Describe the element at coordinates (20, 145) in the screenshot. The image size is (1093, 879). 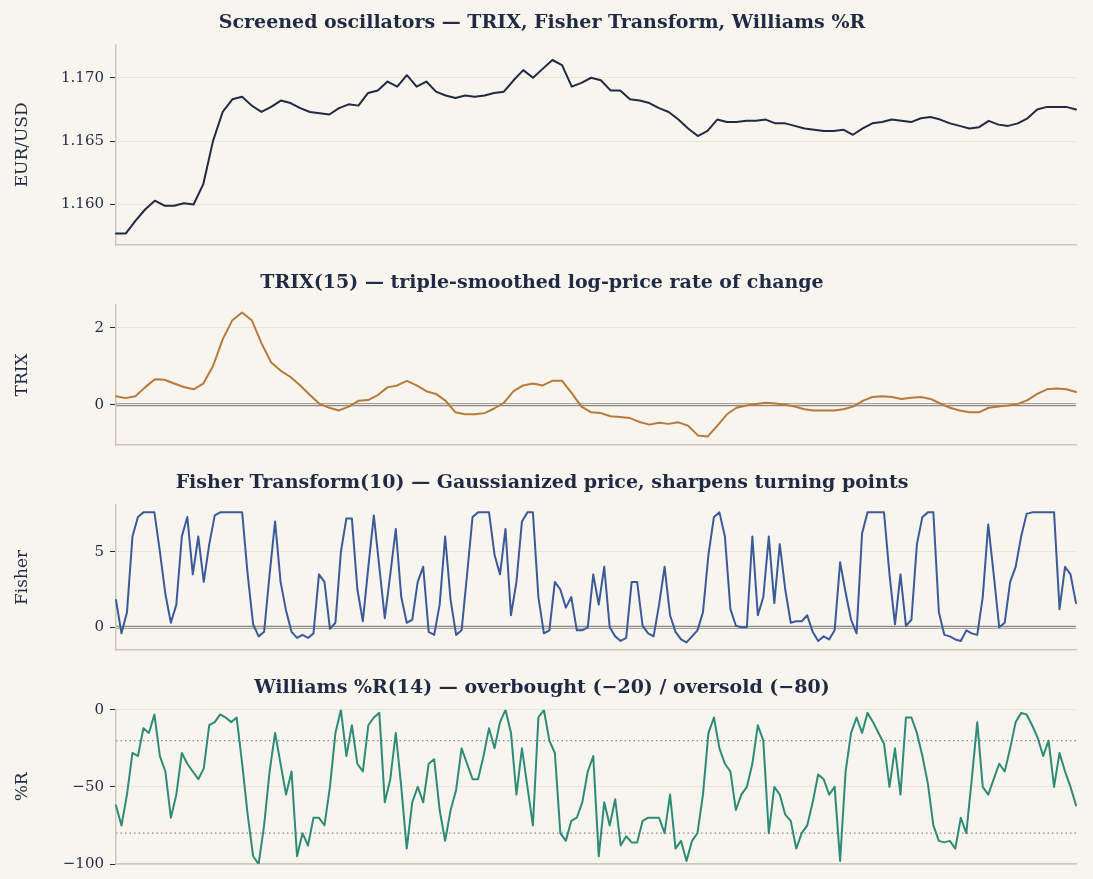
I see `y-axis-title: EUR/USD` at that location.